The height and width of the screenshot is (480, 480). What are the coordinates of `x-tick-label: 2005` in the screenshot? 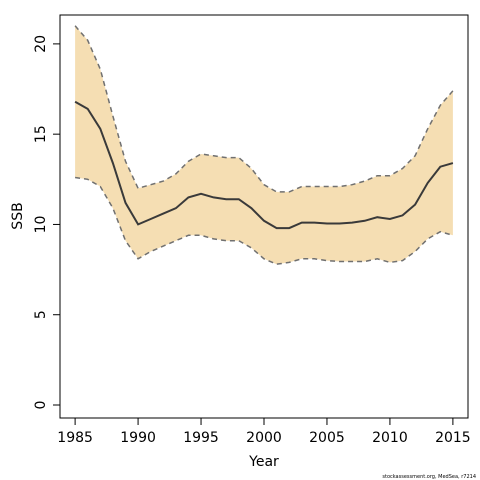 It's located at (327, 438).